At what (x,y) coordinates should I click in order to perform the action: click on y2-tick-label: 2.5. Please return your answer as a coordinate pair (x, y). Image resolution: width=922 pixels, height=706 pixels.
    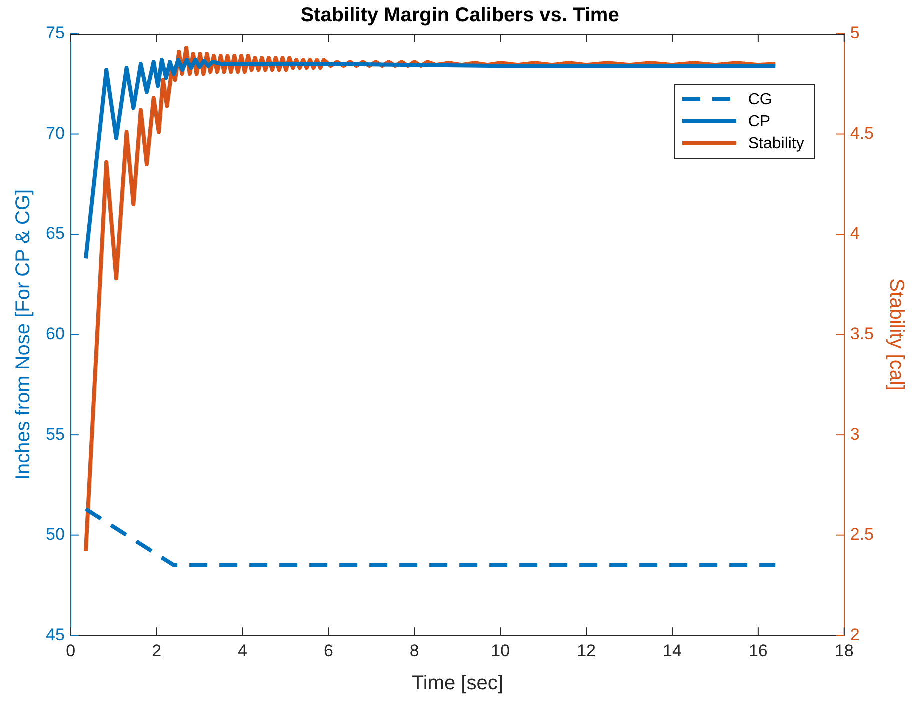
    Looking at the image, I should click on (862, 534).